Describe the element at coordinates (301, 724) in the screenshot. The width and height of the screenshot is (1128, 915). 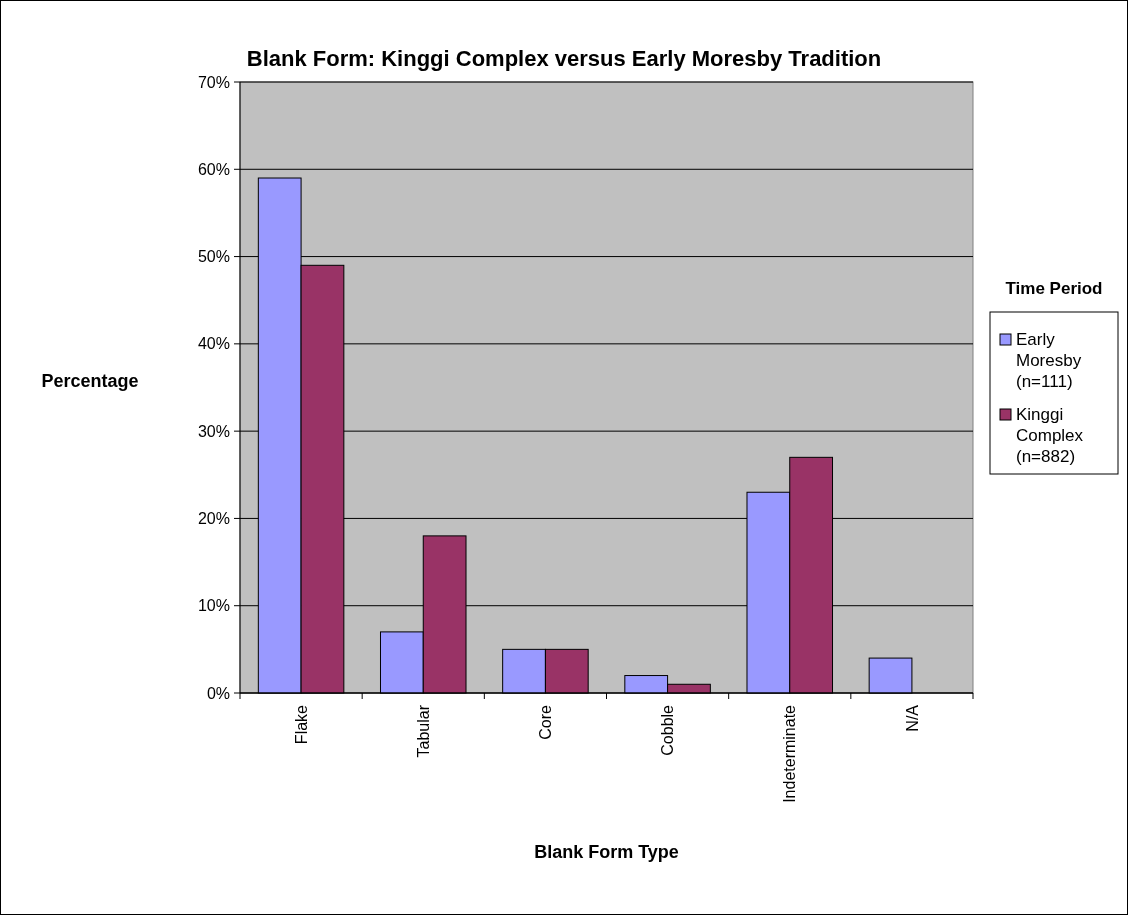
I see `x-tick-label: Flake` at that location.